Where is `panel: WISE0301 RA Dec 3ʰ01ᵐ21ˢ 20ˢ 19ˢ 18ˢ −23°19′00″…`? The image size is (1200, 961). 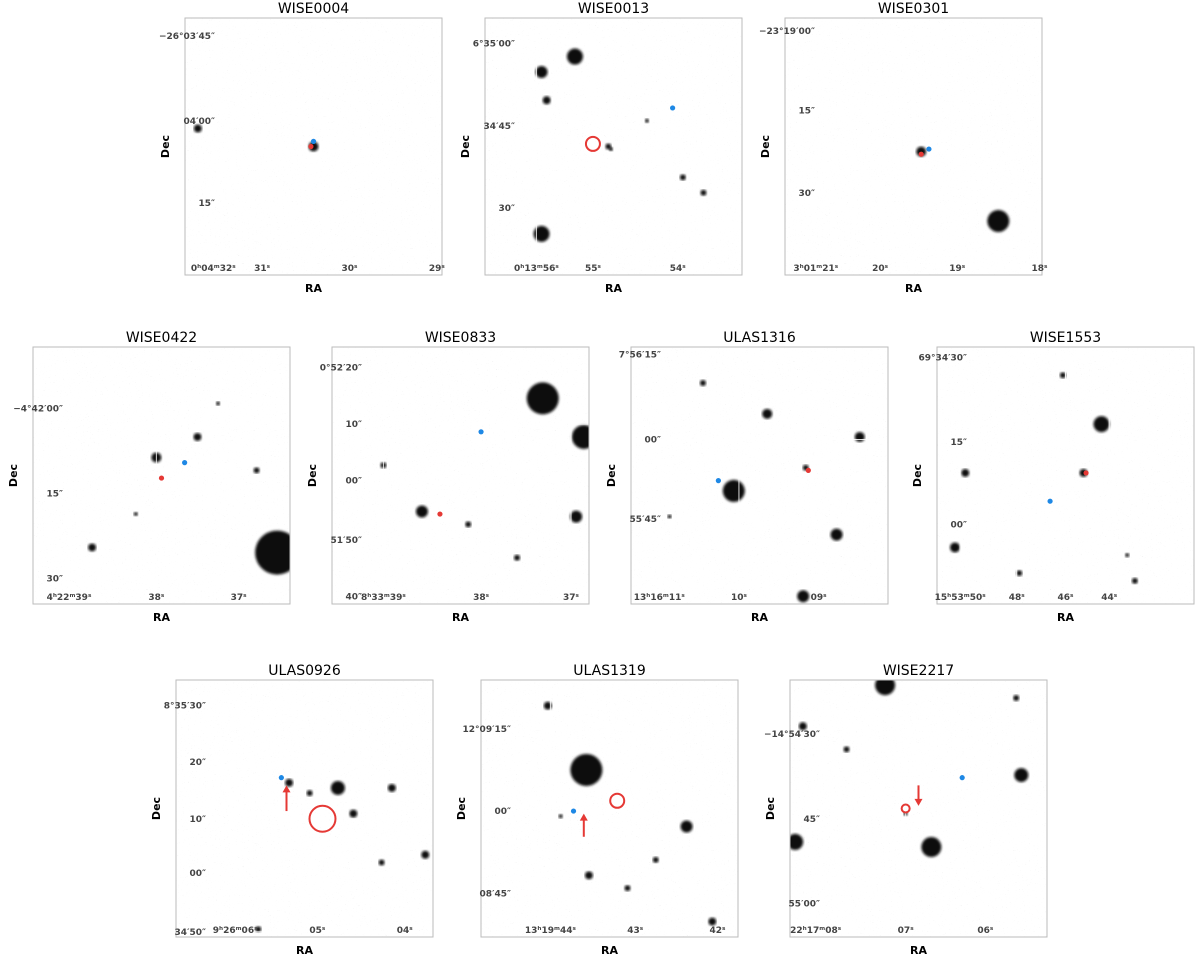
panel: WISE0301 RA Dec 3ʰ01ᵐ21ˢ 20ˢ 19ˢ 18ˢ −23°19′00″… is located at coordinates (903, 148).